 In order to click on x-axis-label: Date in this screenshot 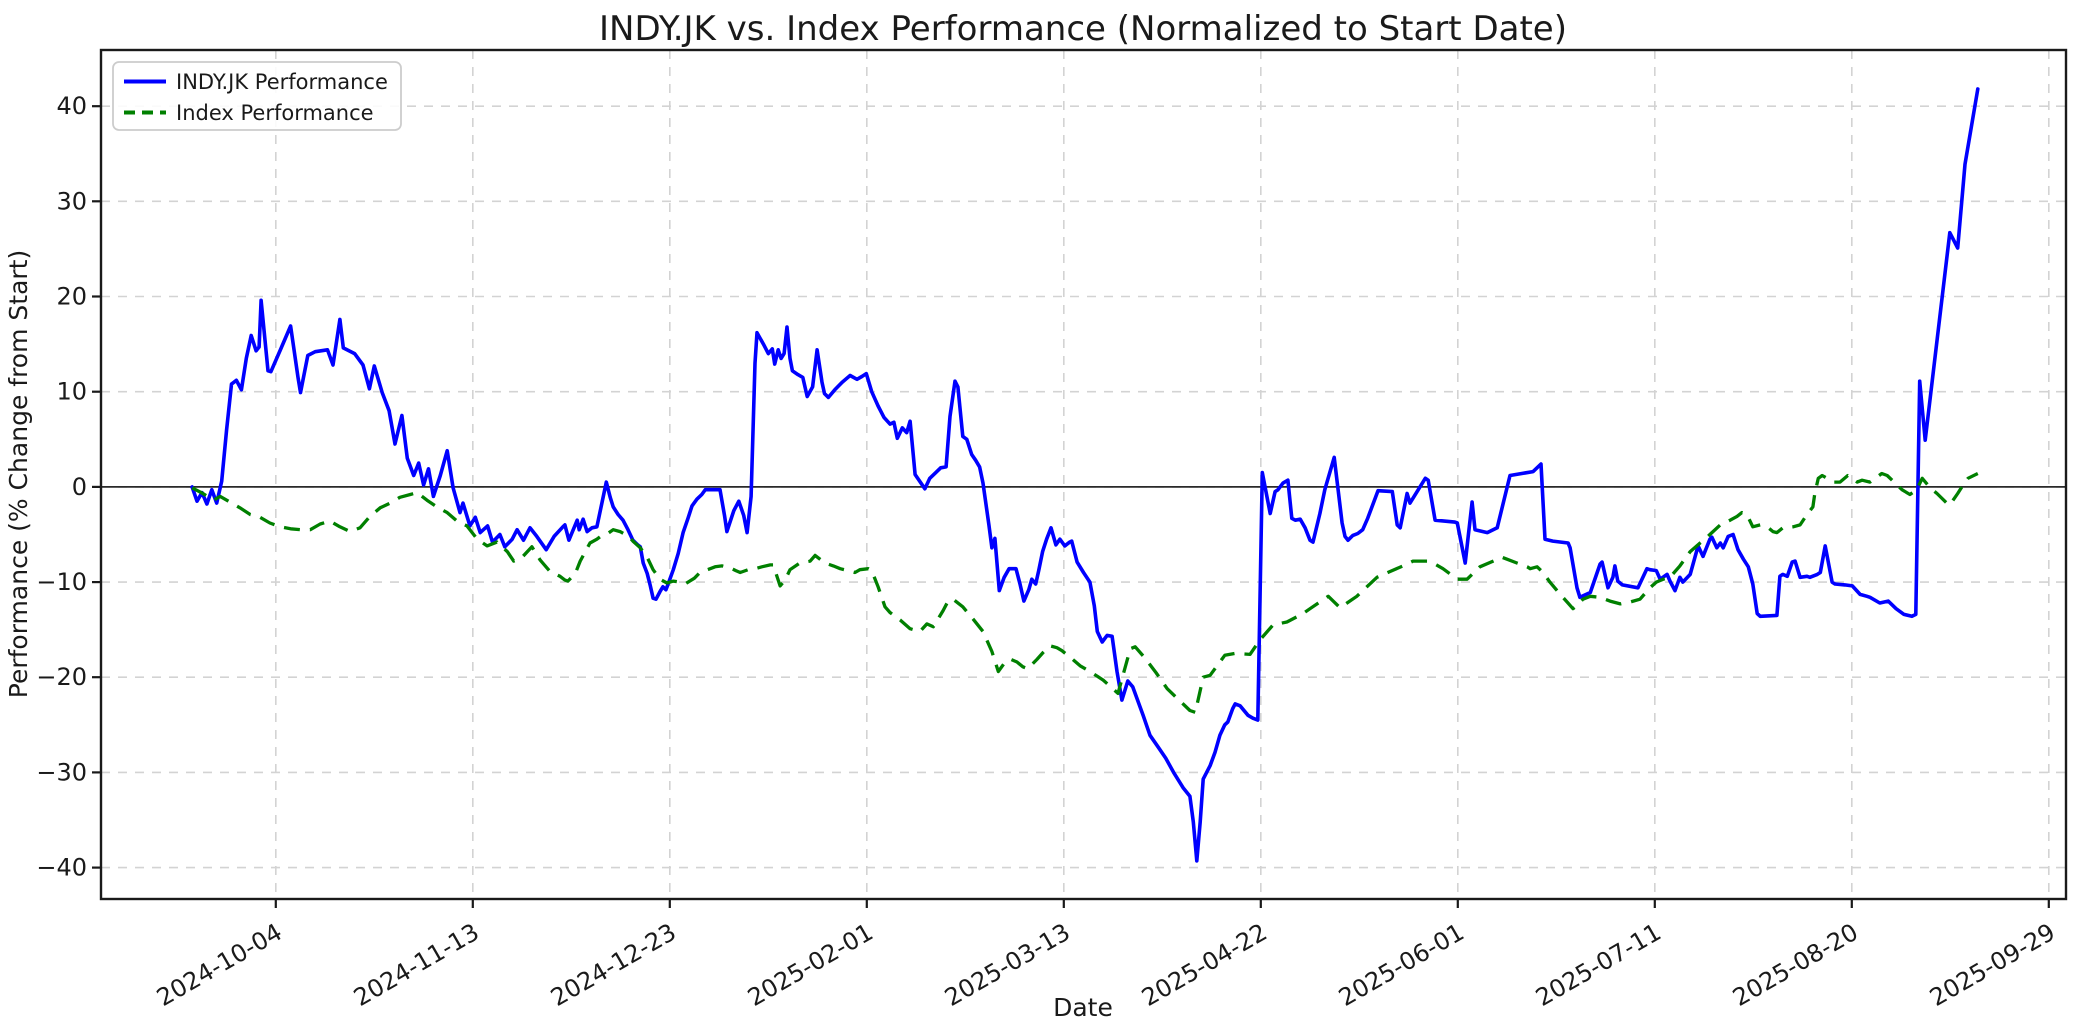, I will do `click(1083, 1007)`.